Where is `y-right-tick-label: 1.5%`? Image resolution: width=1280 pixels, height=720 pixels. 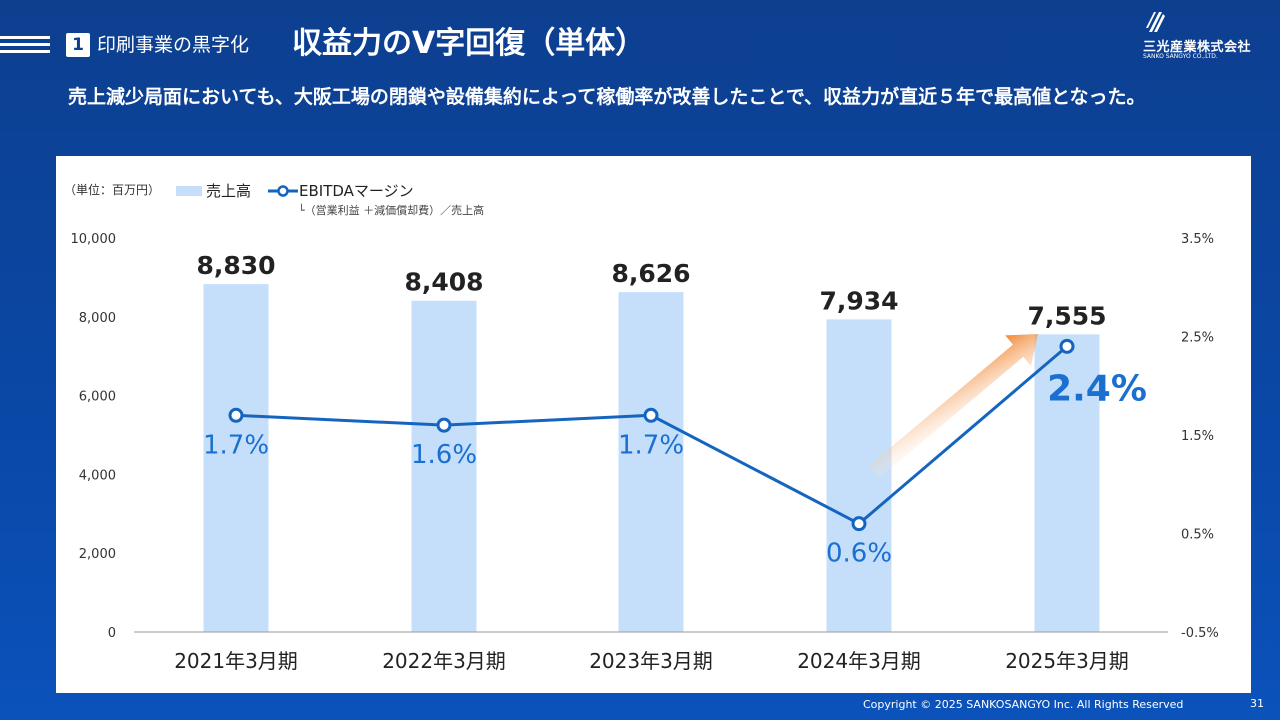
y-right-tick-label: 1.5% is located at coordinates (1197, 436).